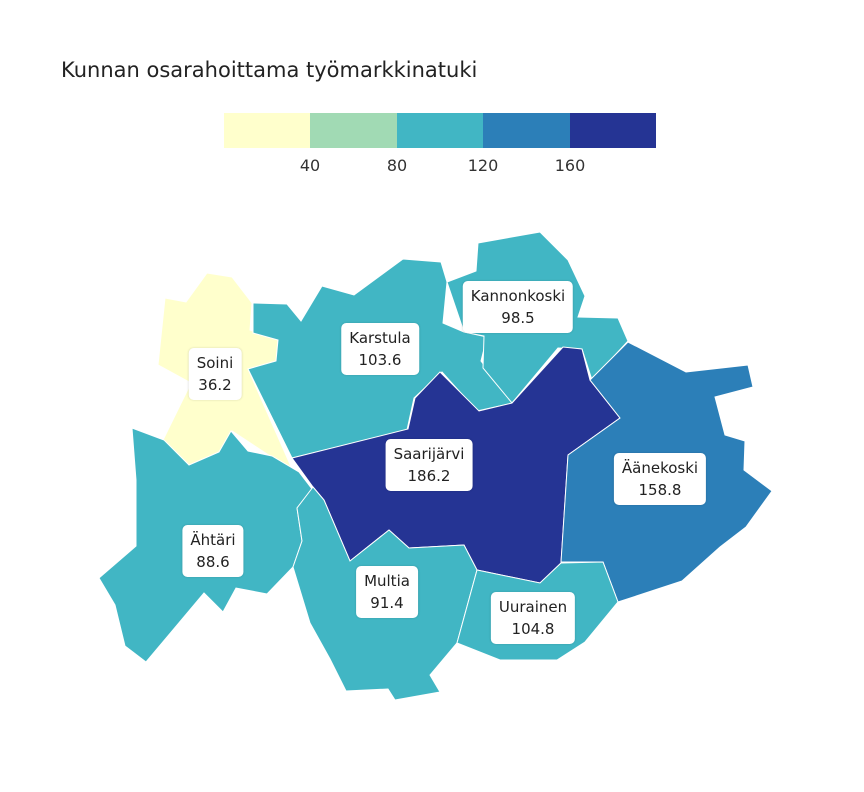  I want to click on label-multia: Multia 91.4, so click(387, 592).